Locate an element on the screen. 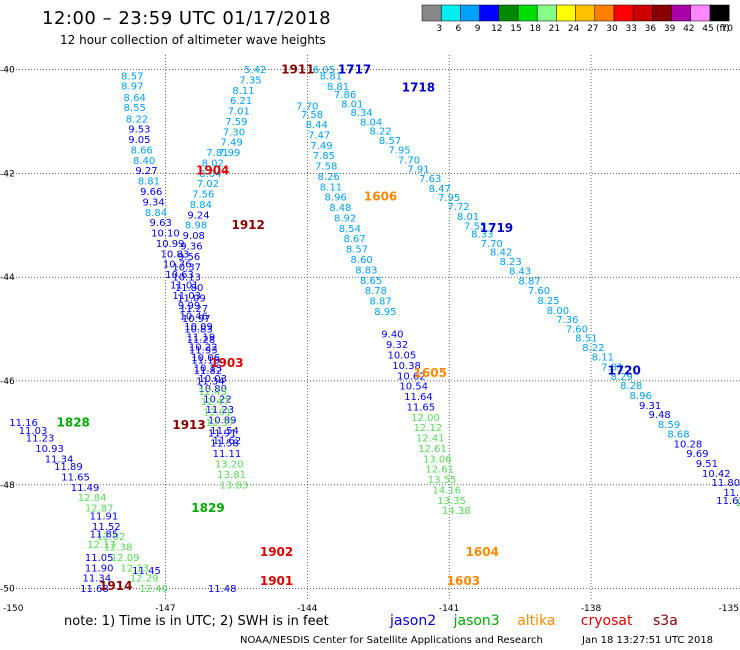  swh-value-label: 8.87 is located at coordinates (380, 302).